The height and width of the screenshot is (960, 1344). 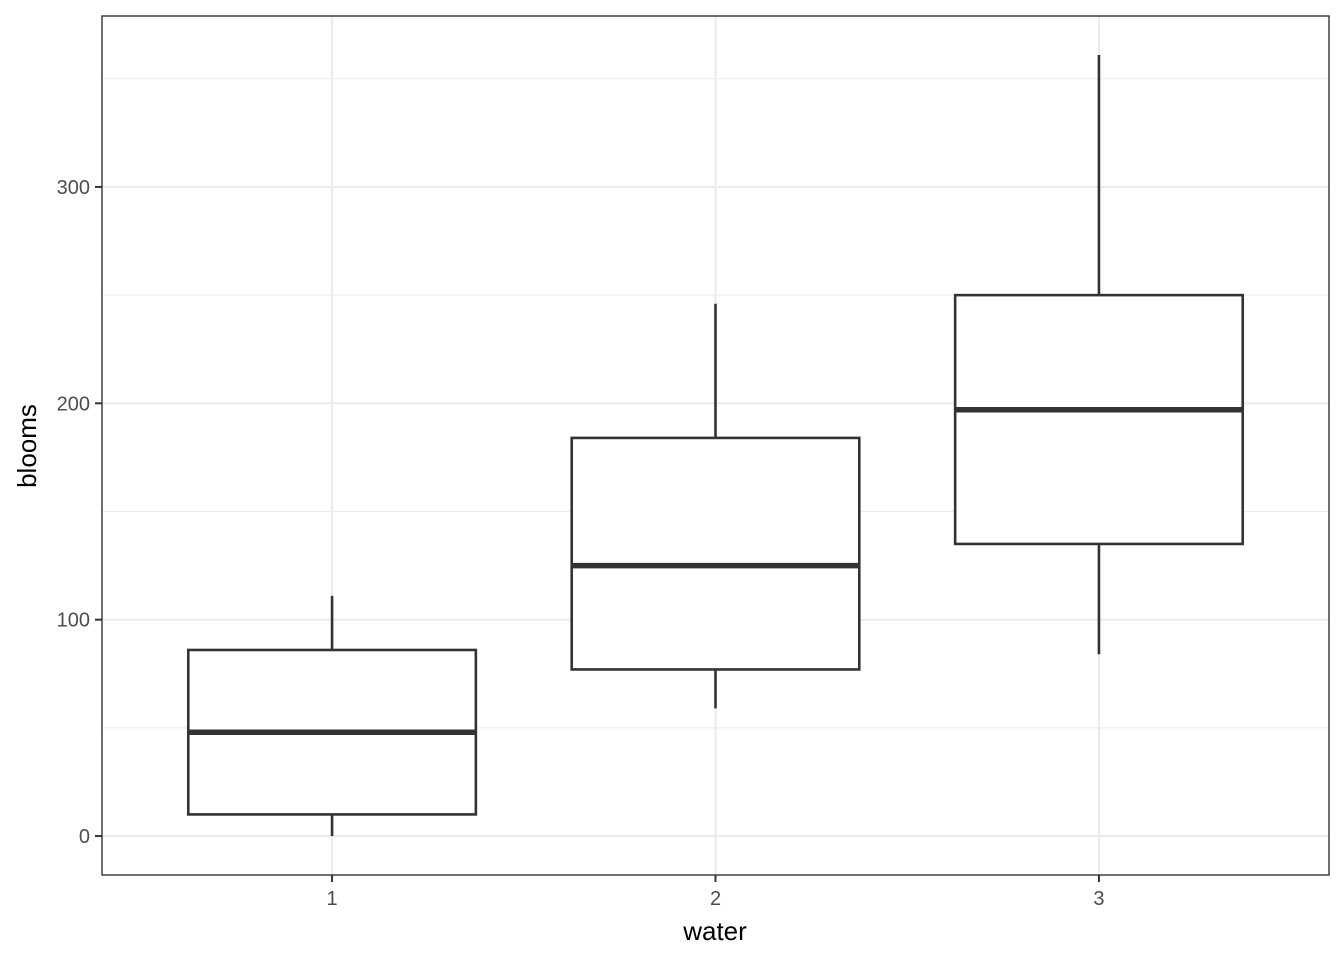 I want to click on y-axis-title: blooms, so click(x=27, y=446).